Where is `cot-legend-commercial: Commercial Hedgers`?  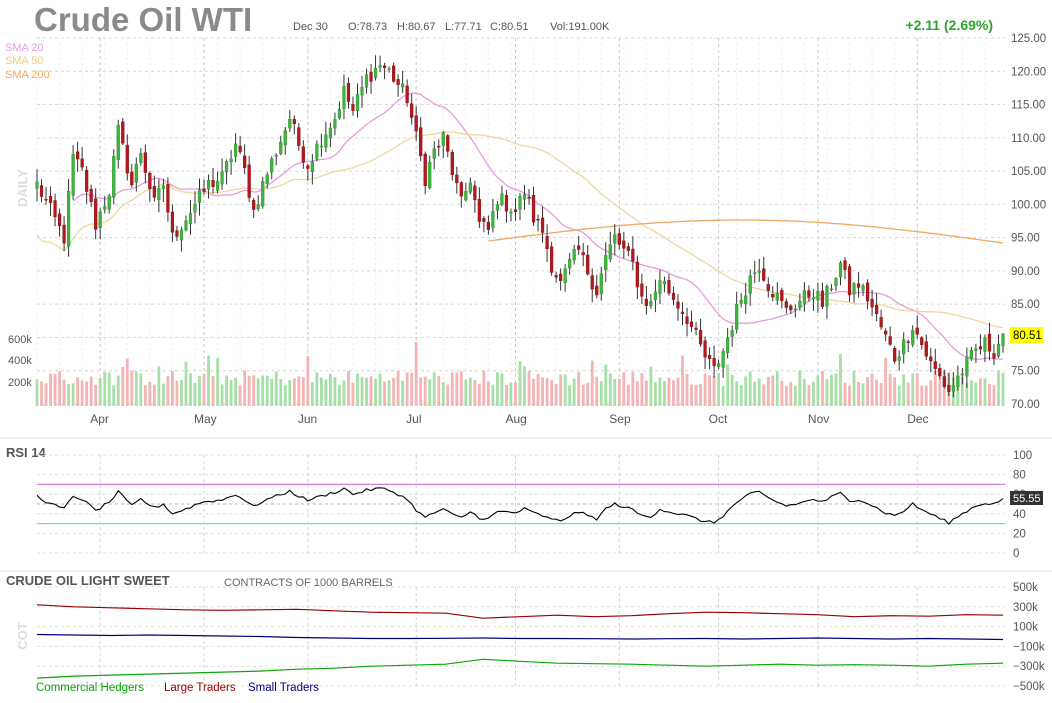 cot-legend-commercial: Commercial Hedgers is located at coordinates (90, 688).